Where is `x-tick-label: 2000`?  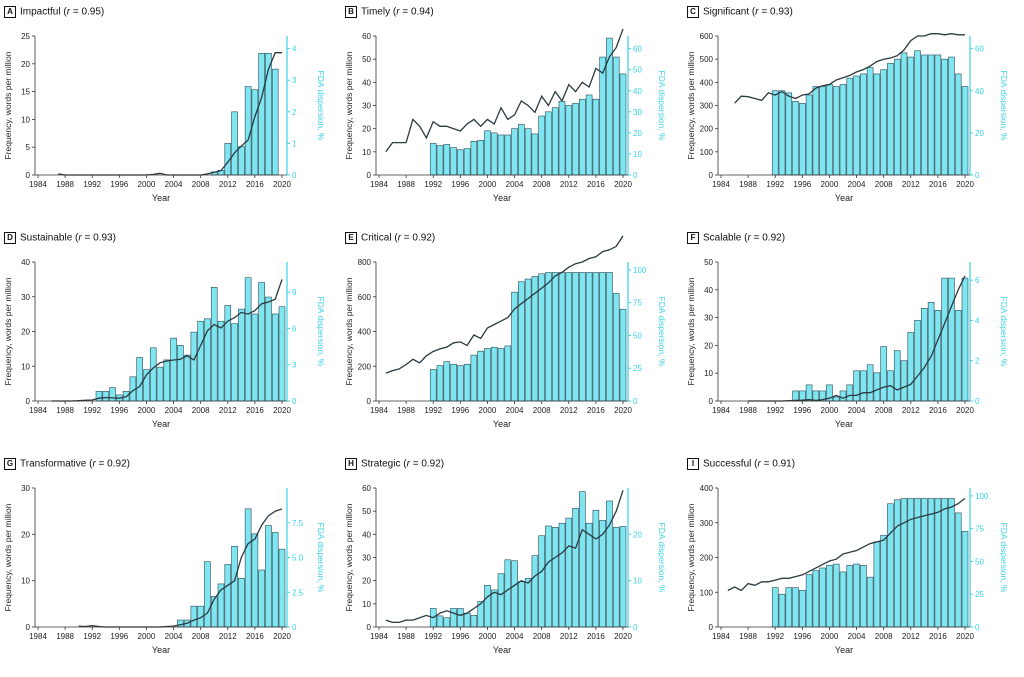 x-tick-label: 2000 is located at coordinates (147, 184).